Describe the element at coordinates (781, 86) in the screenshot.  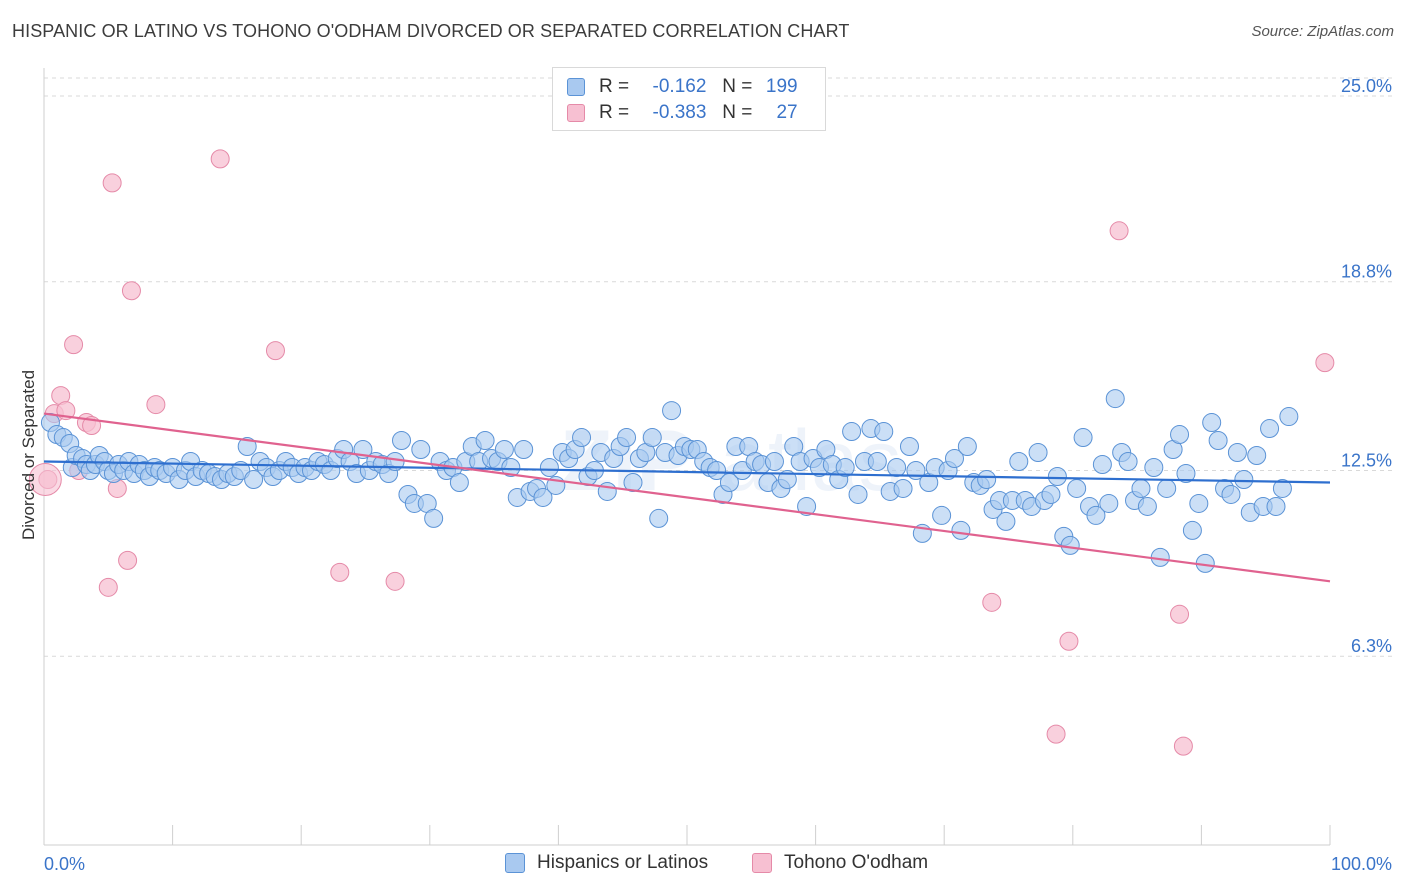
I see `legend-n-value: 199` at that location.